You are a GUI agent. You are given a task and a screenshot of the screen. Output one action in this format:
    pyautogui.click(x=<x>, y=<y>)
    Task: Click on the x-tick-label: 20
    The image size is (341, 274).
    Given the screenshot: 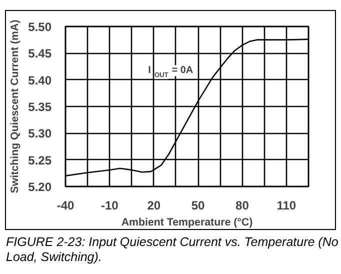 What is the action you would take?
    pyautogui.click(x=154, y=205)
    